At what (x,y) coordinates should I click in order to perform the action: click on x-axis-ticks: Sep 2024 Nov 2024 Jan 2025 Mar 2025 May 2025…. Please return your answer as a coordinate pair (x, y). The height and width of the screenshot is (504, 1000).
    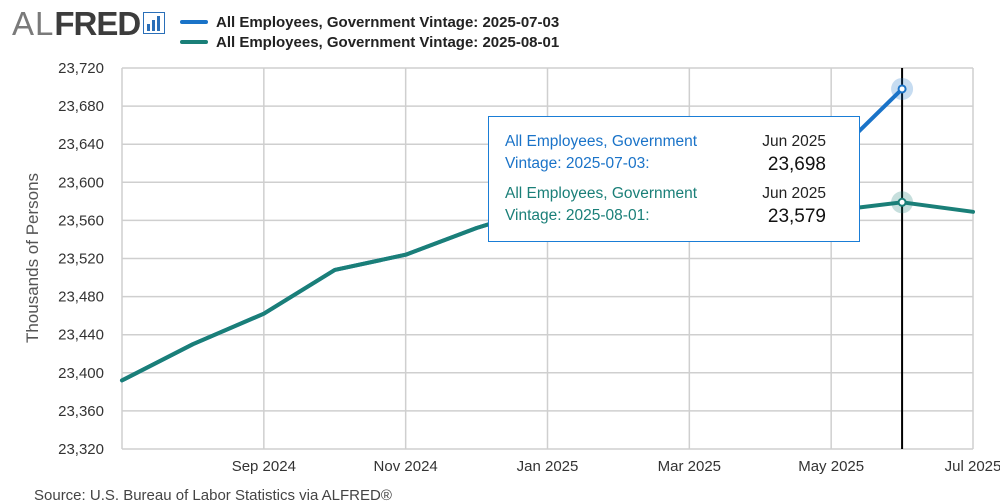
    Looking at the image, I should click on (616, 466).